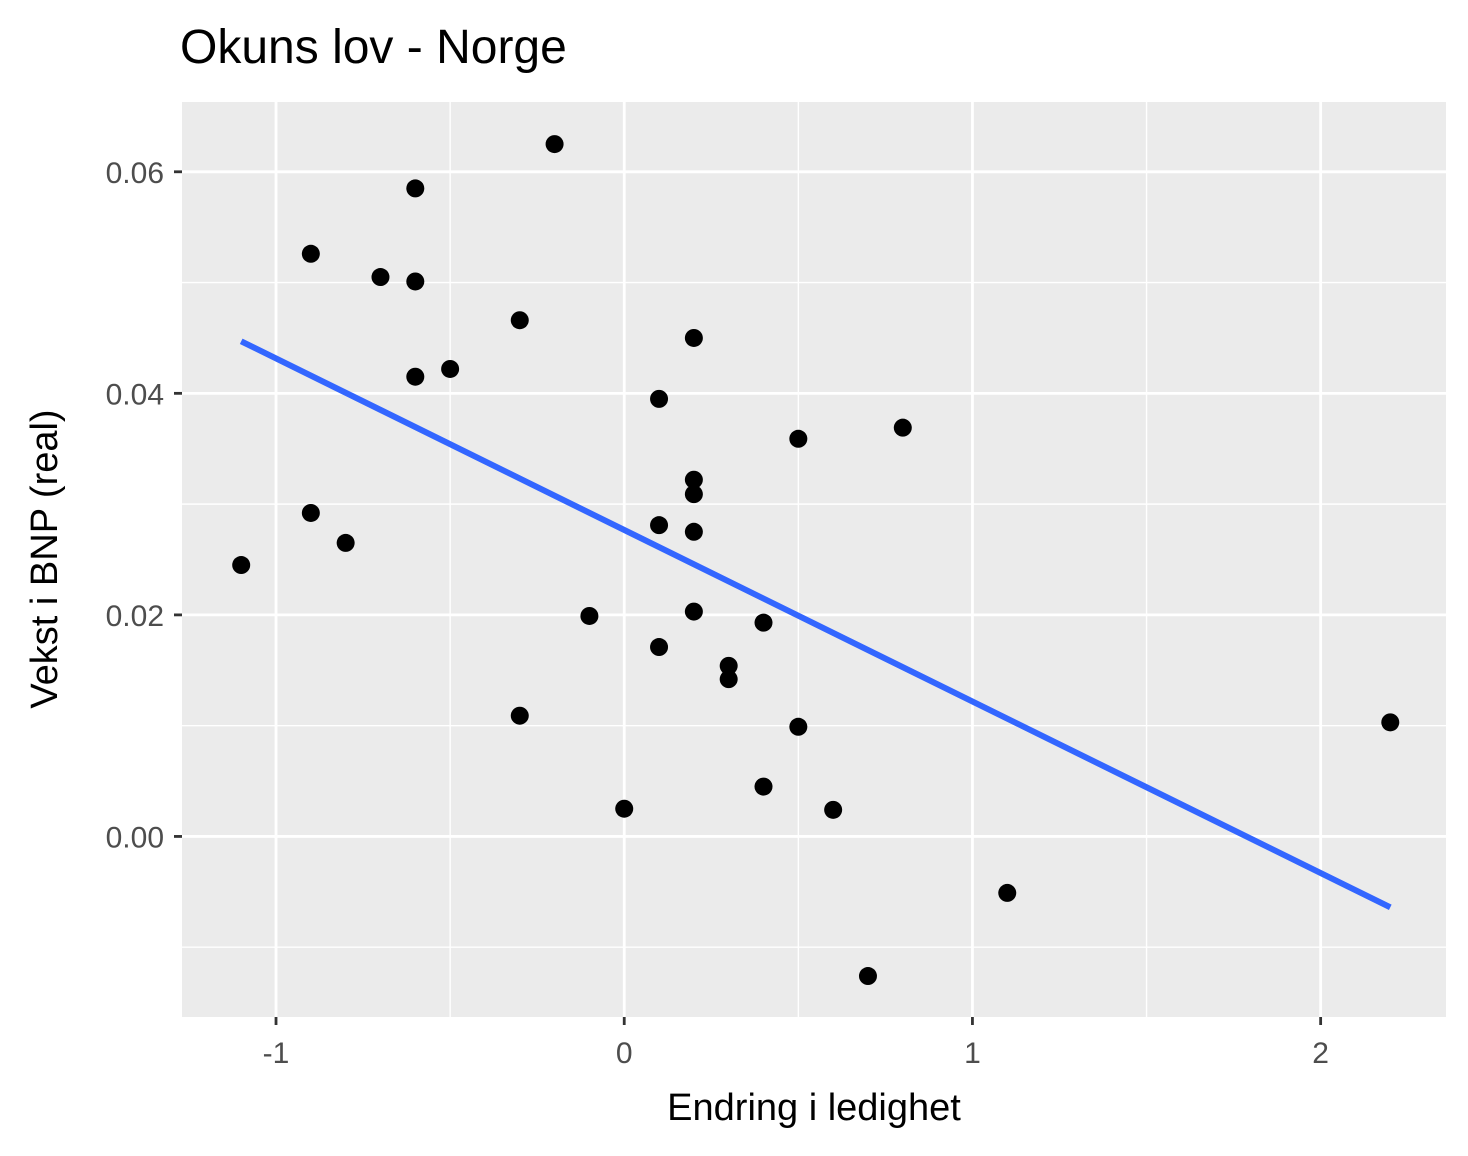 The width and height of the screenshot is (1468, 1156). Describe the element at coordinates (276, 1053) in the screenshot. I see `x-tick-label: -1` at that location.